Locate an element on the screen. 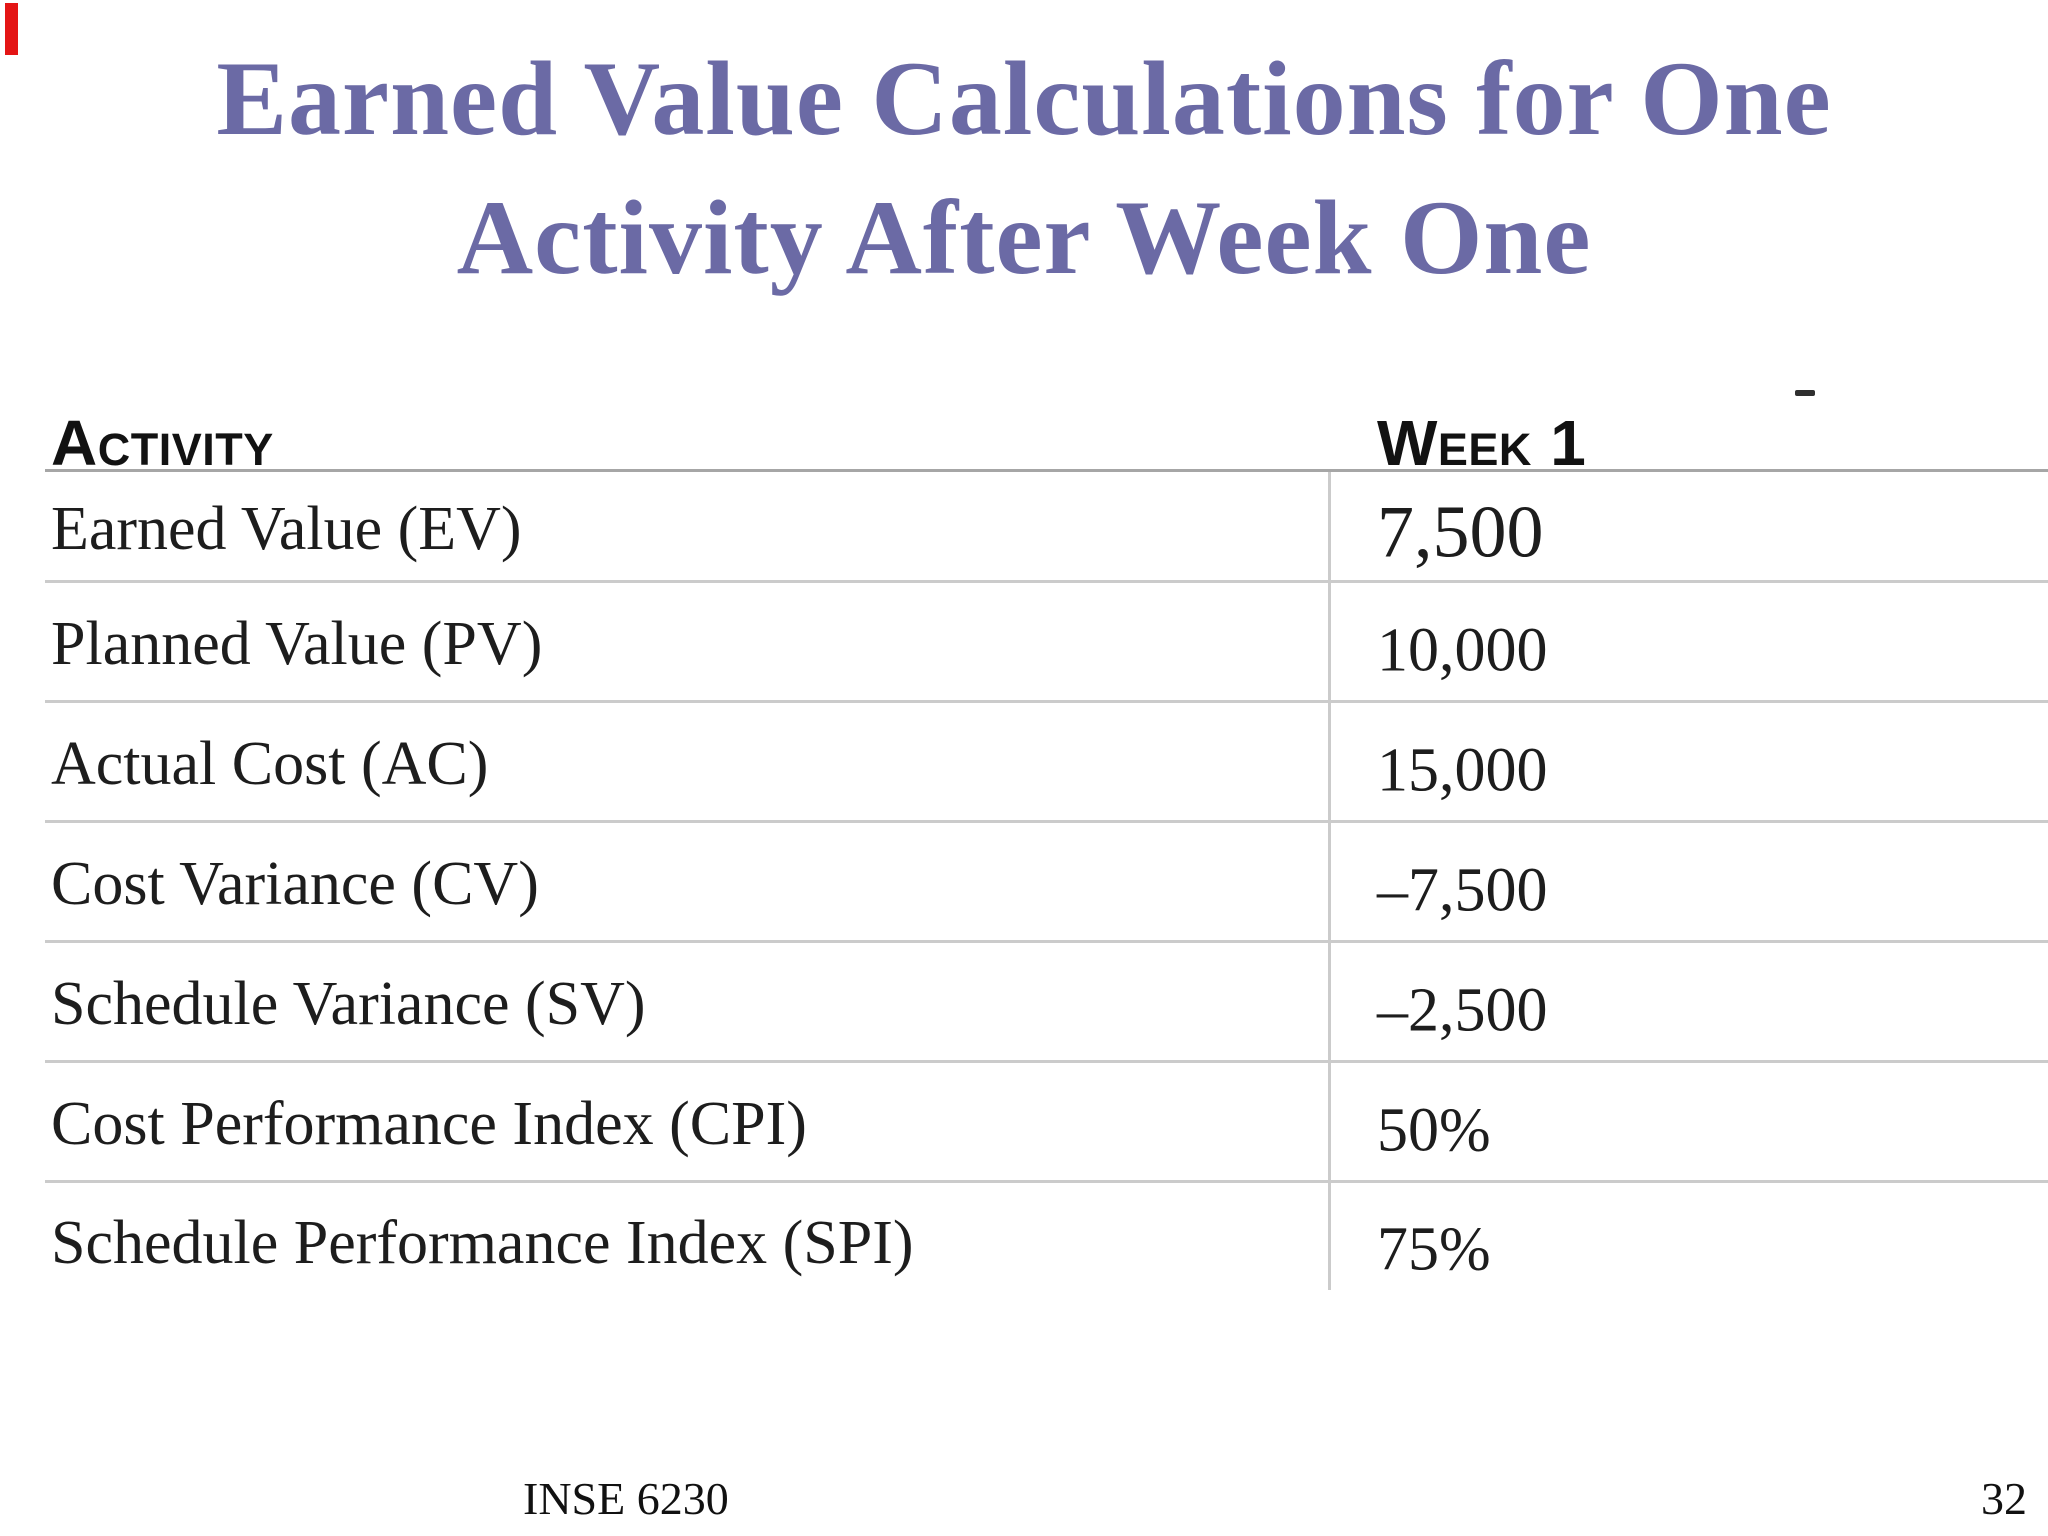  row-label: Earned Value (EV) is located at coordinates (286, 528).